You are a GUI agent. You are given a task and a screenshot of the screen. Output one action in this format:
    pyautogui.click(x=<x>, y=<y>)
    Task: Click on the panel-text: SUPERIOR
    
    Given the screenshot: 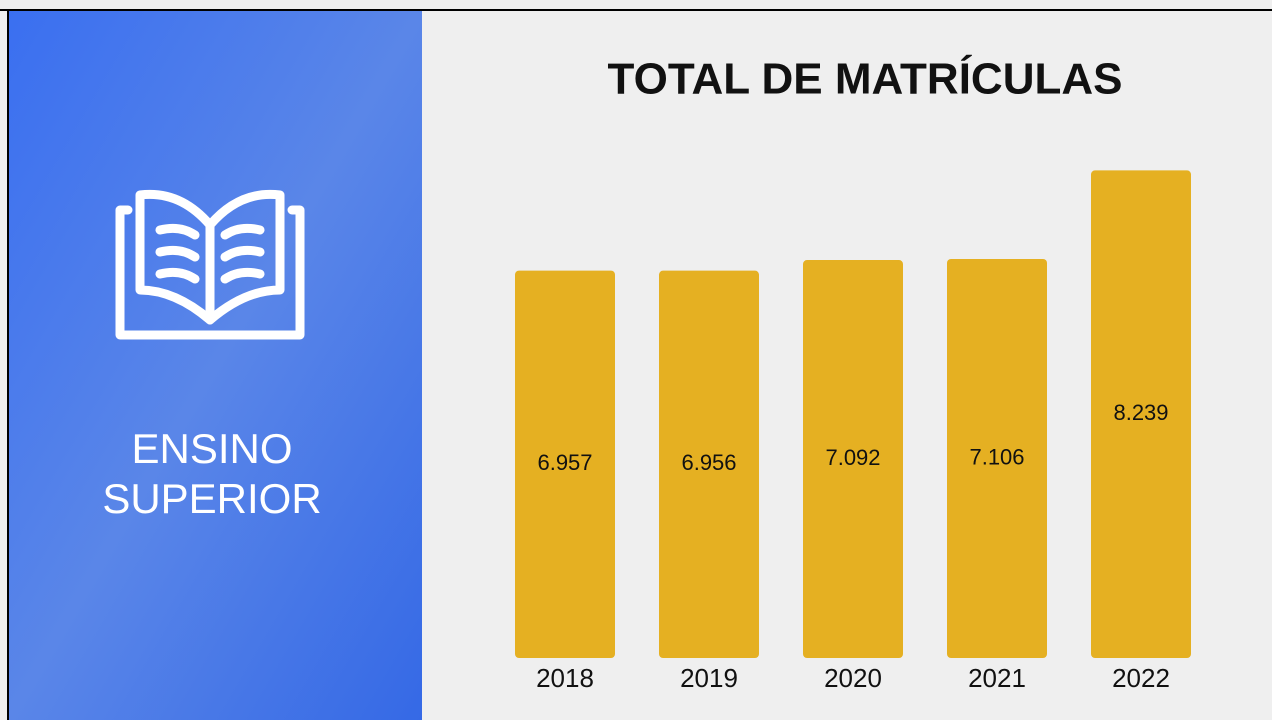 What is the action you would take?
    pyautogui.click(x=211, y=498)
    